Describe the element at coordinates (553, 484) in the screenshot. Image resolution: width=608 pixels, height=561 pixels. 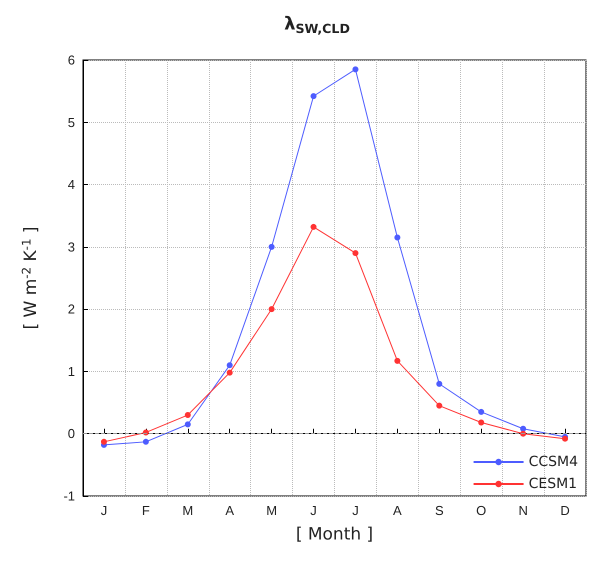
I see `legend-label: CESM1` at that location.